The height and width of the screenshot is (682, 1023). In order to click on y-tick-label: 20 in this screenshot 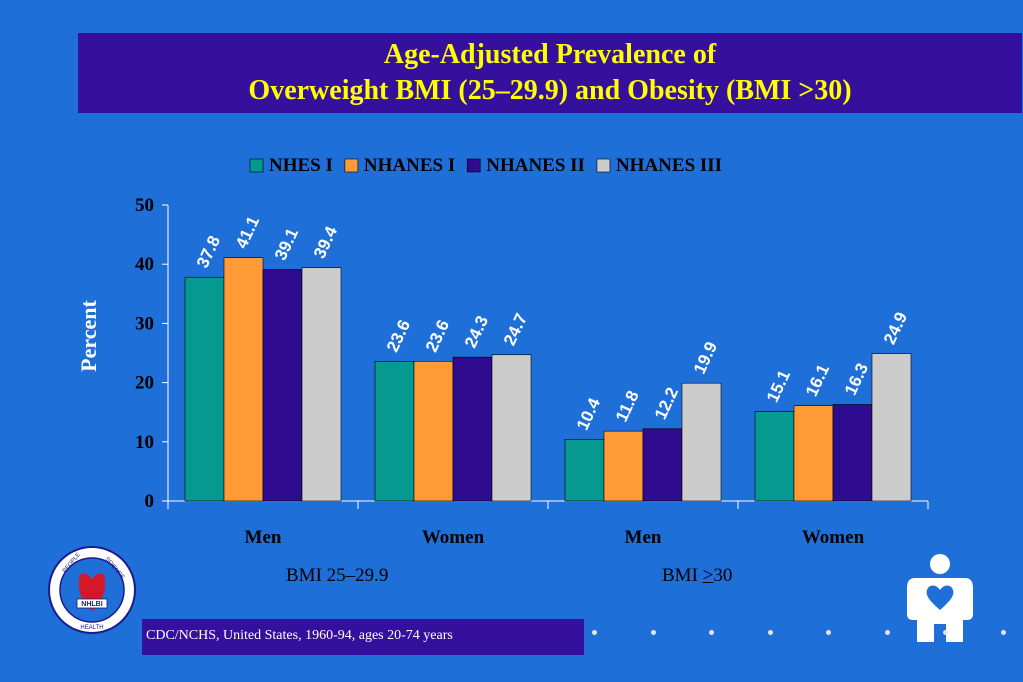, I will do `click(144, 383)`.